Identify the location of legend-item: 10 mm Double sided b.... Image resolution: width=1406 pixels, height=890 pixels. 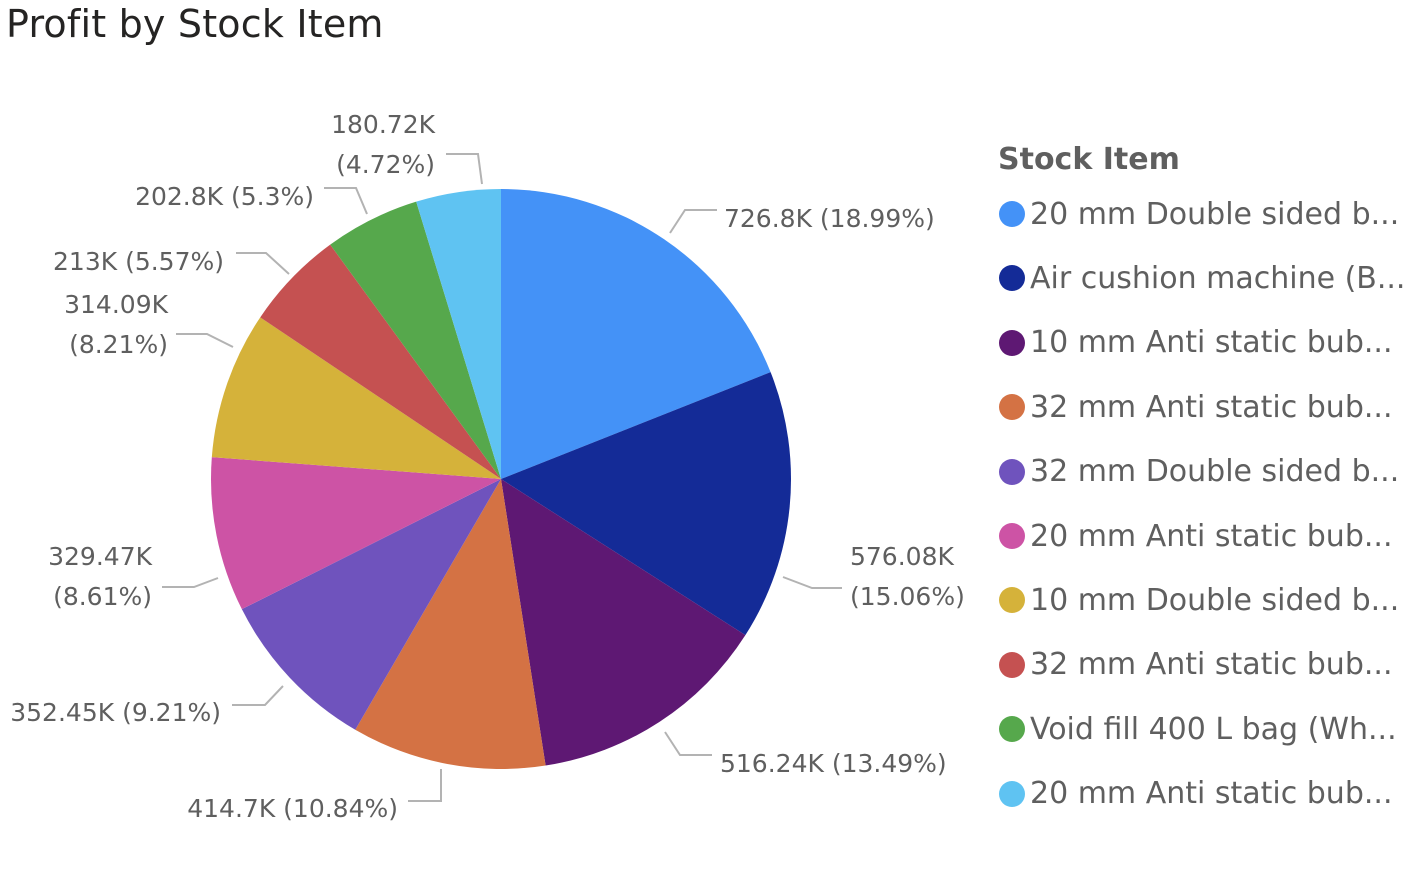
(1198, 600).